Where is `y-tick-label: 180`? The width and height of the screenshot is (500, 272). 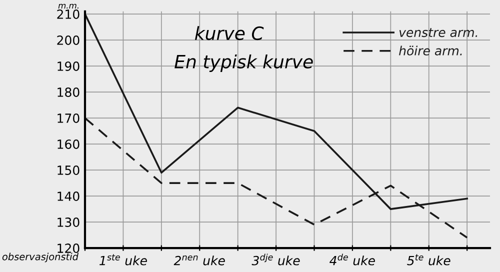
y-tick-label: 180 is located at coordinates (69, 92).